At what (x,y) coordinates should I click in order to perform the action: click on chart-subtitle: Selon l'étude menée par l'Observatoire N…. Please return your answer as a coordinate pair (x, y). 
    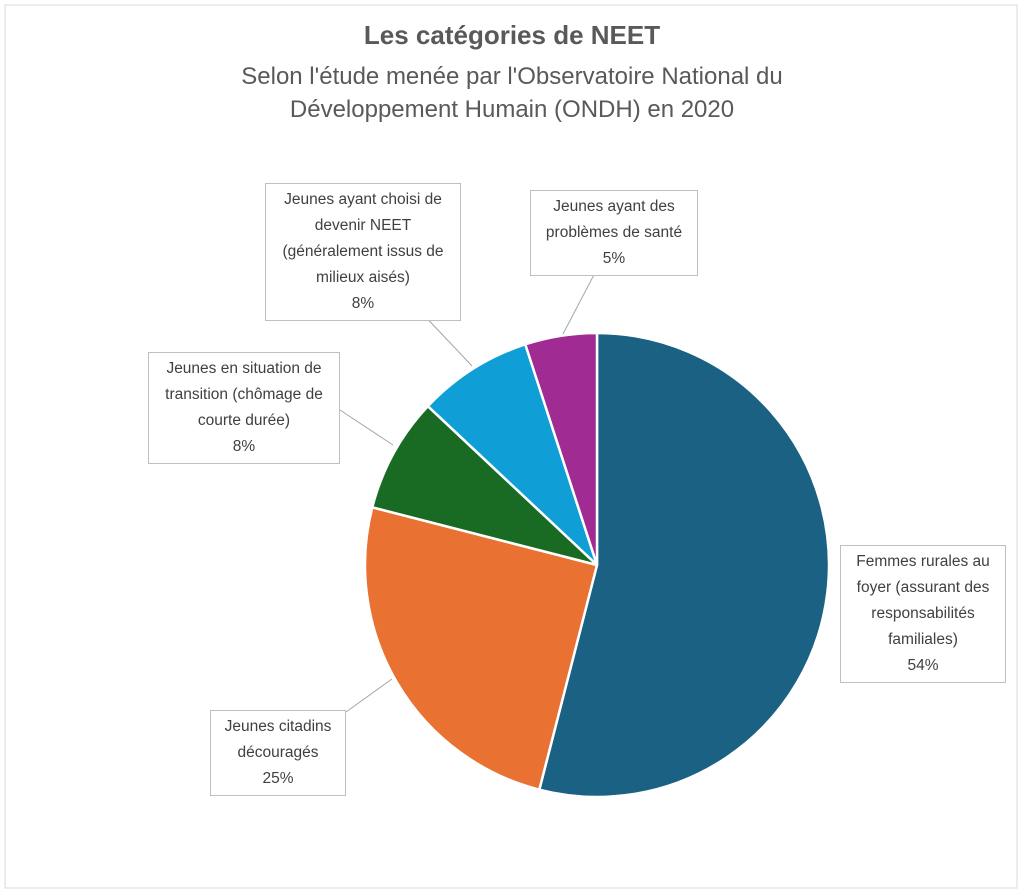
    Looking at the image, I should click on (512, 93).